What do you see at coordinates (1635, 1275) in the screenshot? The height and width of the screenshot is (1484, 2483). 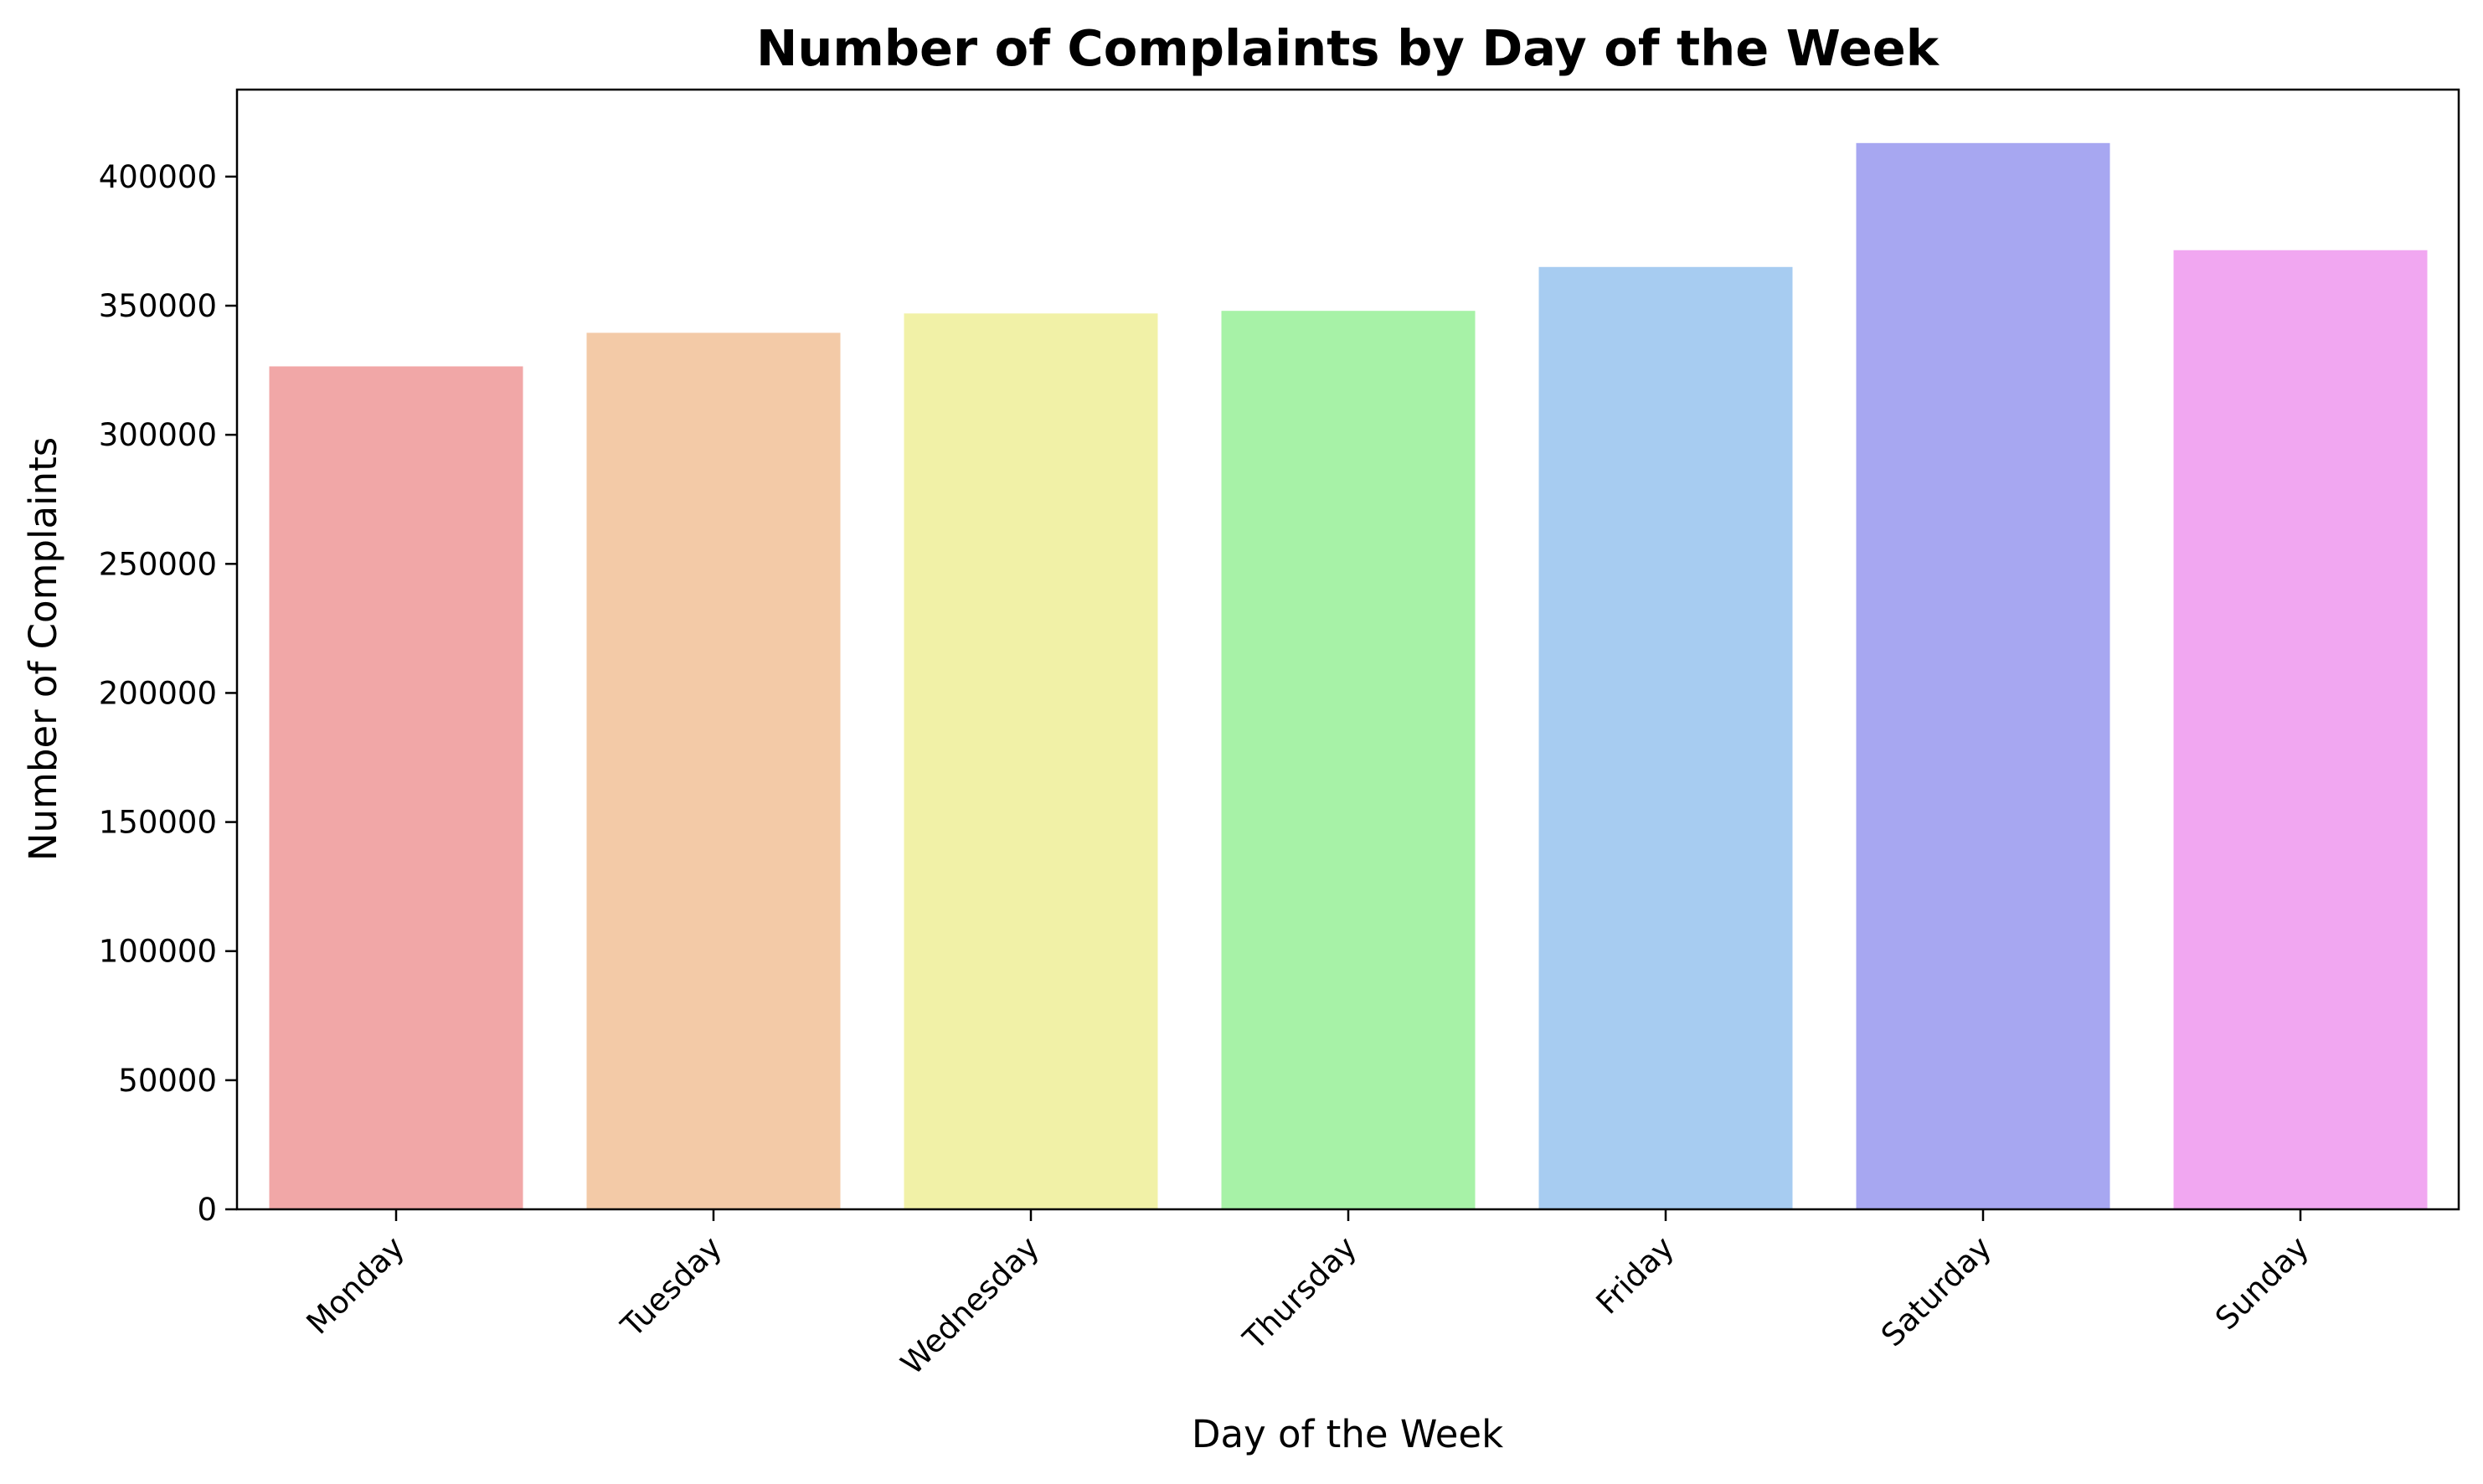 I see `x-tick-label: Friday` at bounding box center [1635, 1275].